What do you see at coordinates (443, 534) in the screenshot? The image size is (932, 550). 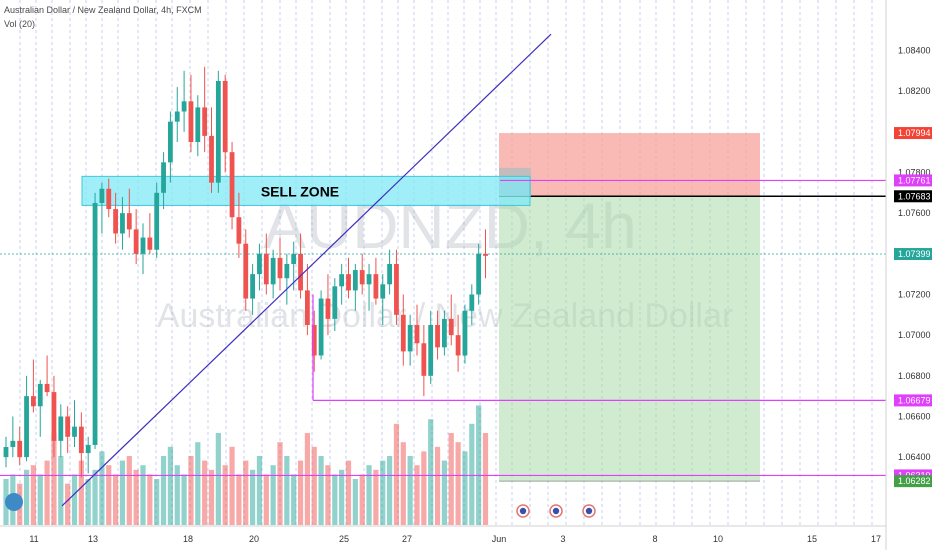 I see `time-axis: 11 13 18 20 25 27 Jun 3 8 10 15 17` at bounding box center [443, 534].